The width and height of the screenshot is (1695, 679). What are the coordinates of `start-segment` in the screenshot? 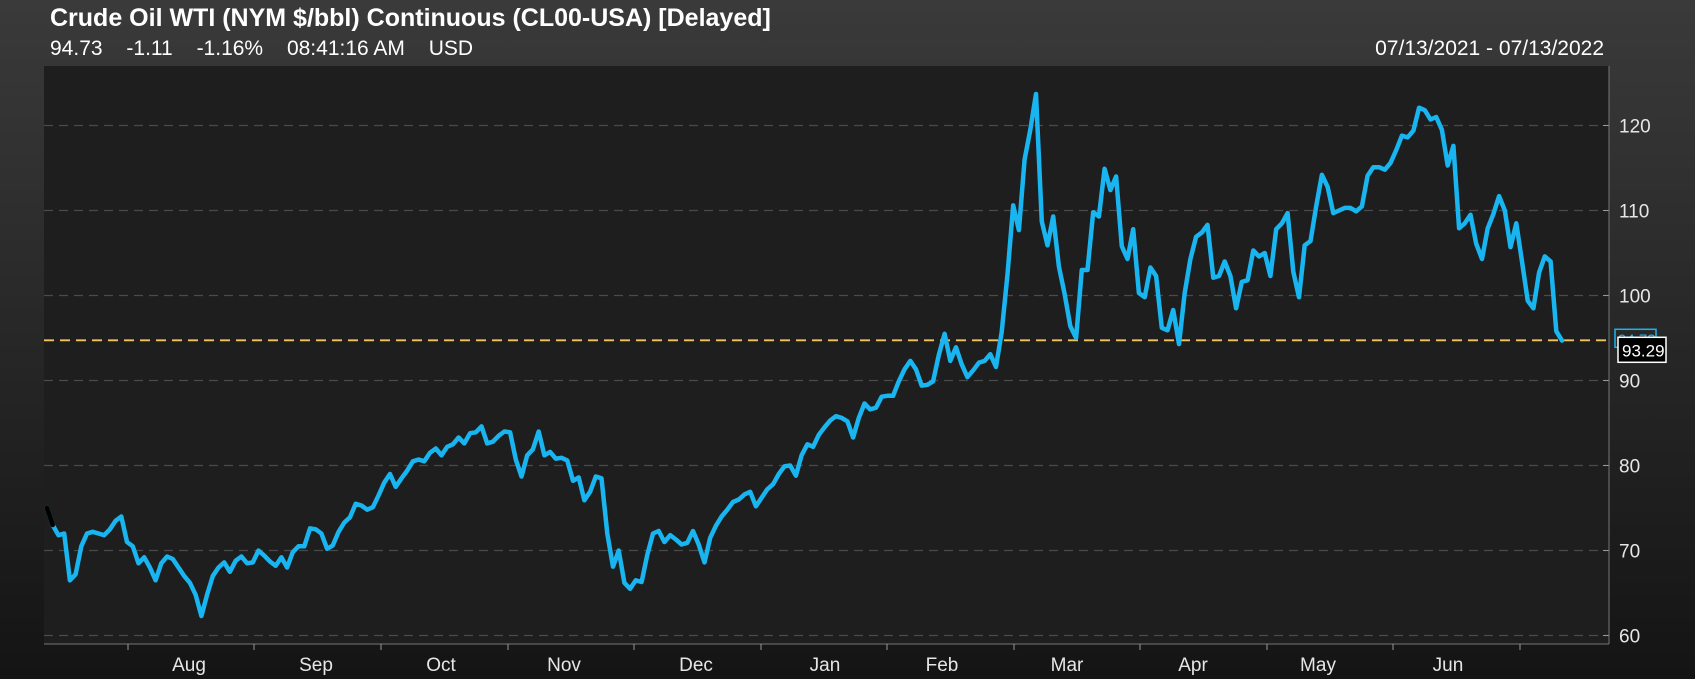 It's located at (49, 516).